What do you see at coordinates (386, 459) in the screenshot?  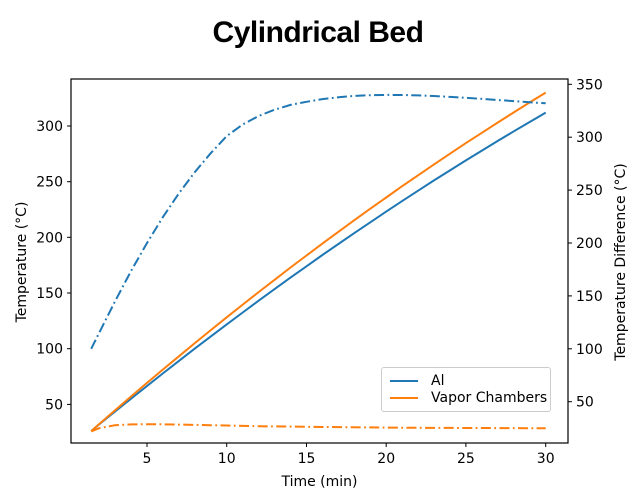 I see `svg-text: 20` at bounding box center [386, 459].